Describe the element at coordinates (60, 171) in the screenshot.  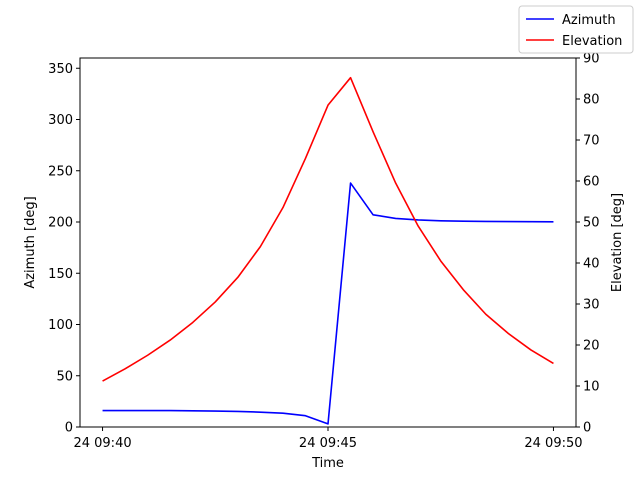
I see `left-tick-label: 250` at that location.